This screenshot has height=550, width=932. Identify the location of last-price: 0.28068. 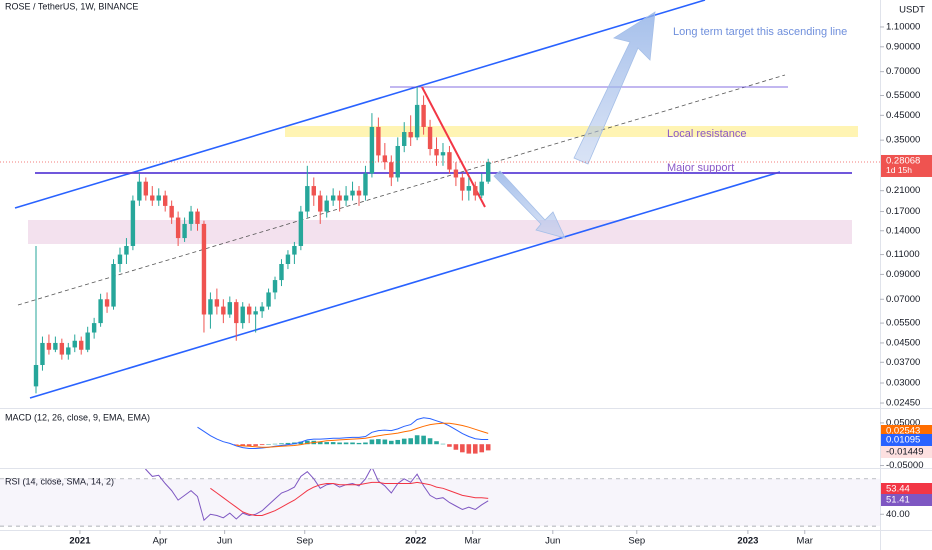
(903, 160).